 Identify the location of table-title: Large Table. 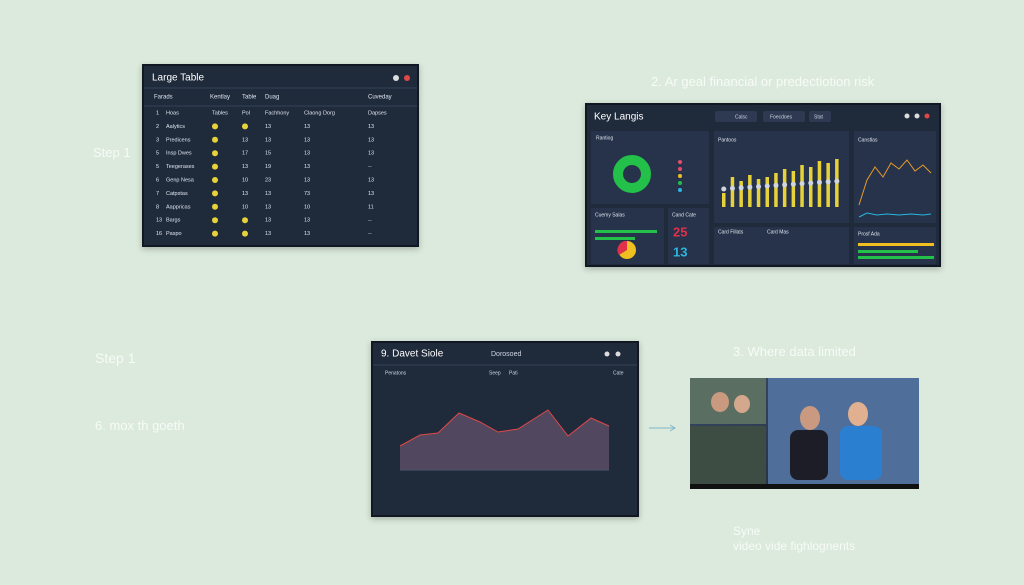
(178, 78).